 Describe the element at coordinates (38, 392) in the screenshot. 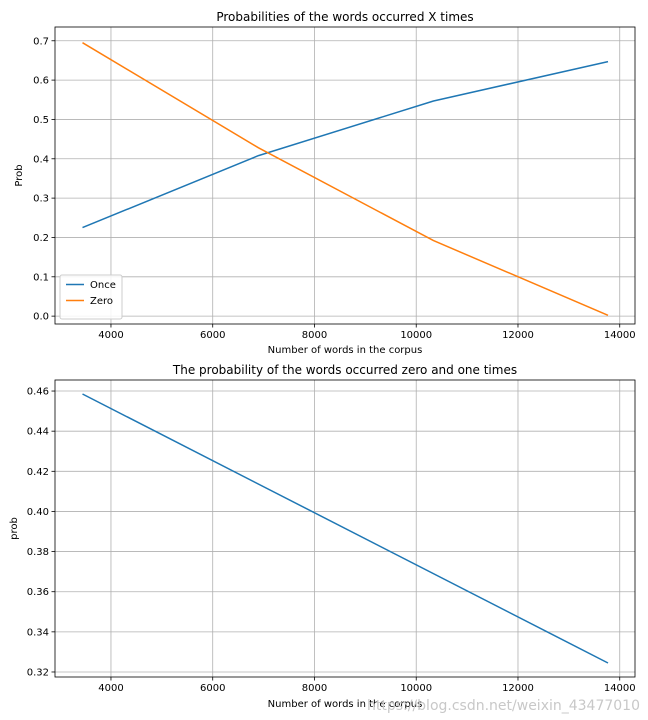

I see `y-tick-label: 0.46` at that location.